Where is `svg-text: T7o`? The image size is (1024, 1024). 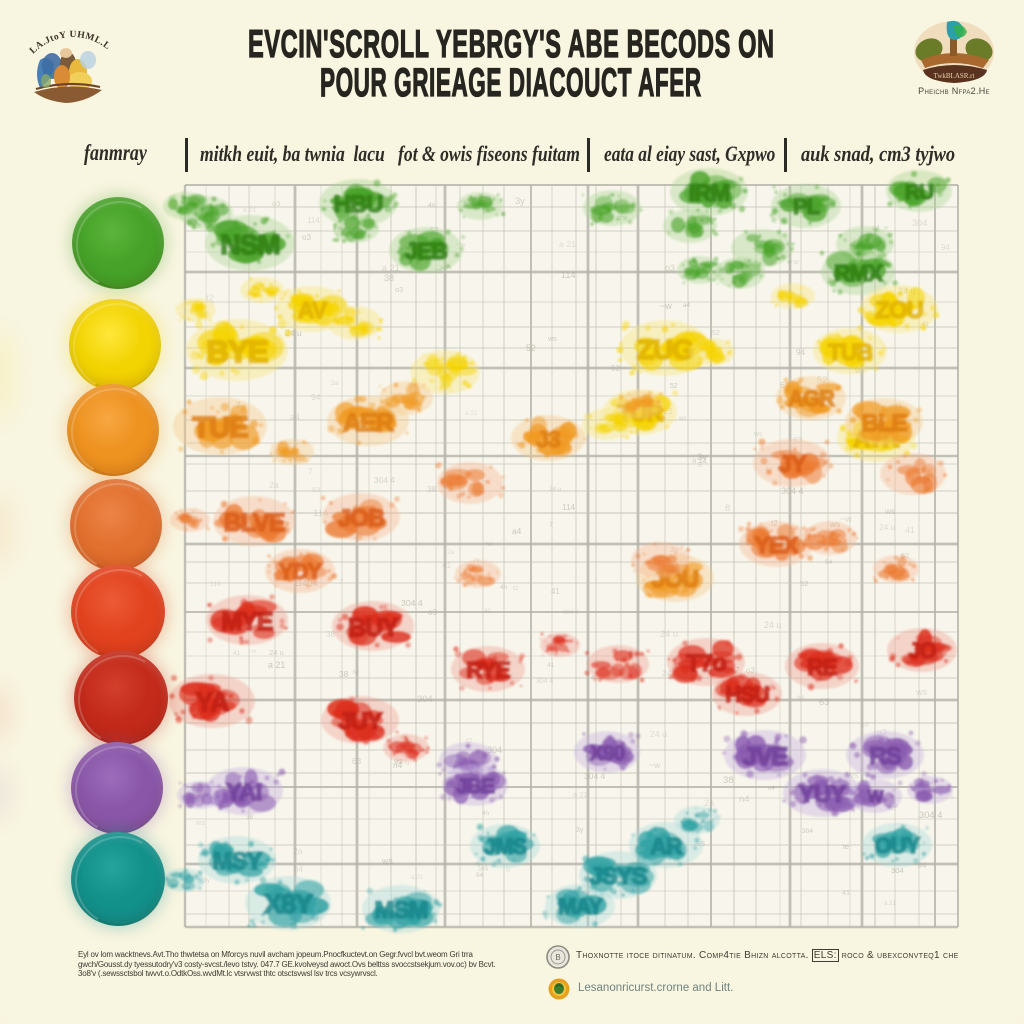
svg-text: T7o is located at coordinates (706, 663).